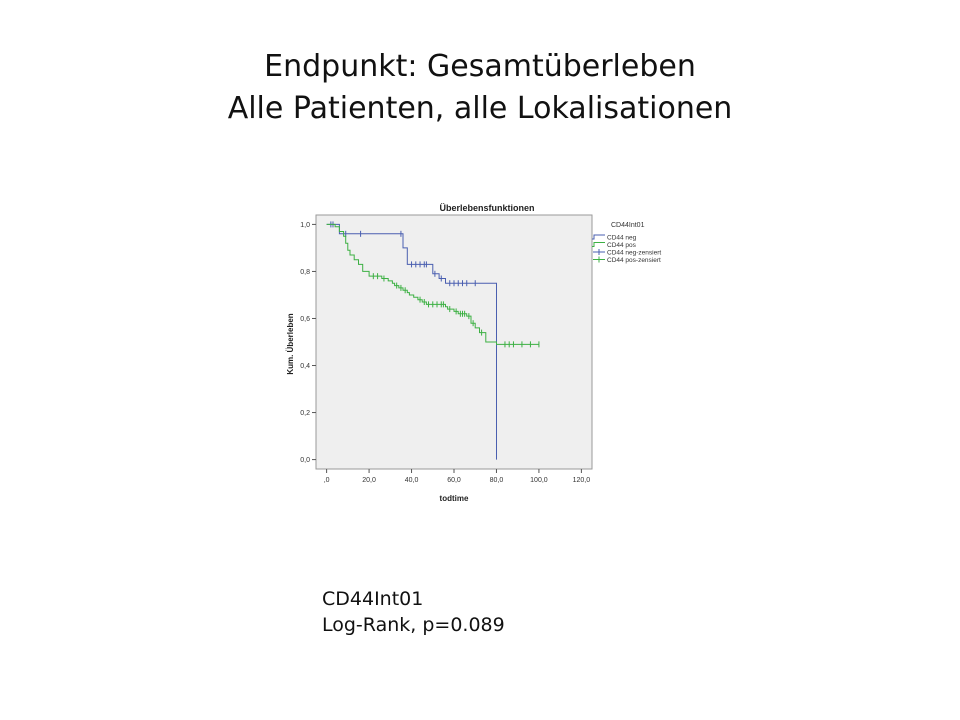 This screenshot has height=720, width=960. What do you see at coordinates (539, 480) in the screenshot?
I see `x-tick-label: 100,0` at bounding box center [539, 480].